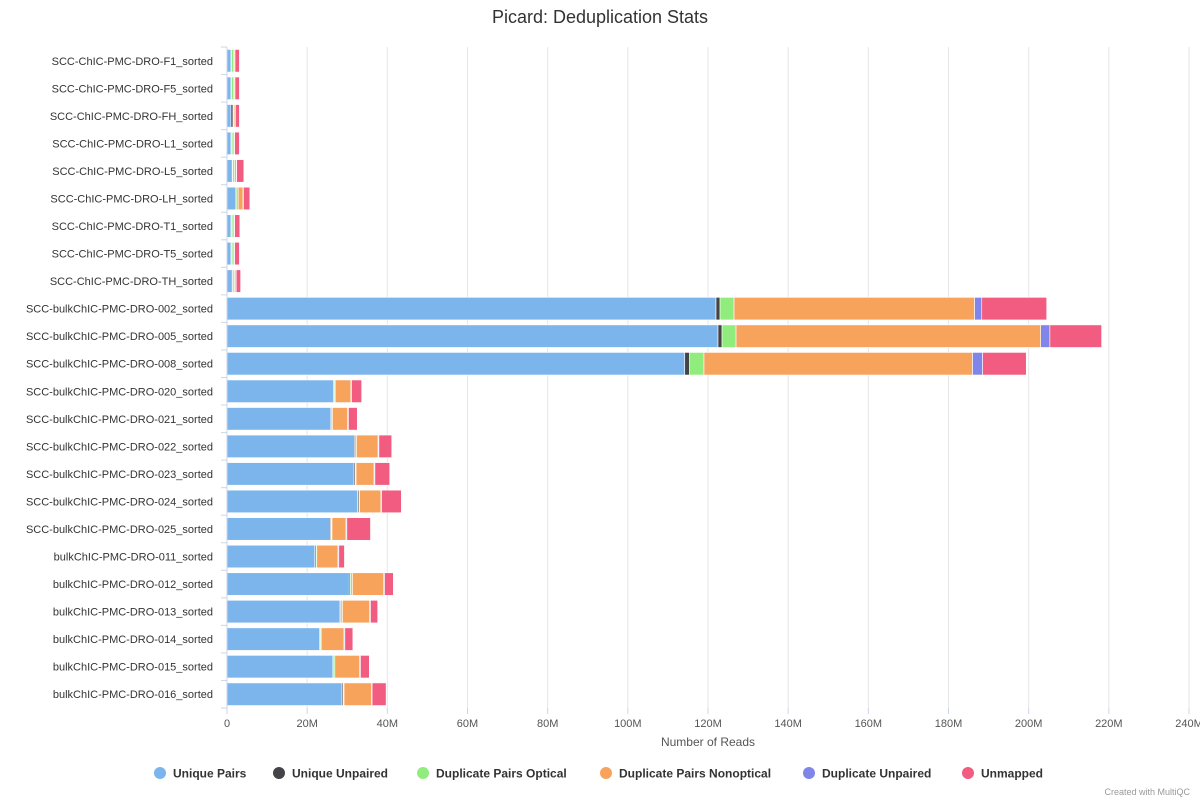 Image resolution: width=1200 pixels, height=800 pixels. What do you see at coordinates (119, 392) in the screenshot?
I see `y-tick-label: SCC-bulkChIC-PMC-DRO-020_sorted` at bounding box center [119, 392].